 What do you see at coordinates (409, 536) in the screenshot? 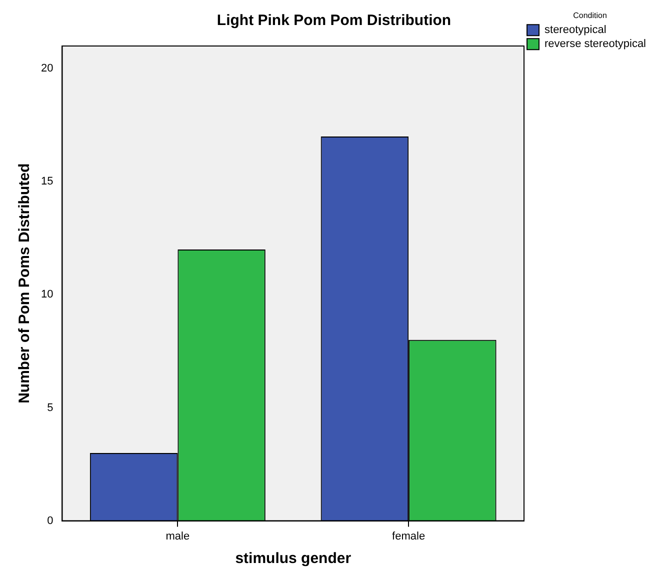
I see `x-tick-label: female` at bounding box center [409, 536].